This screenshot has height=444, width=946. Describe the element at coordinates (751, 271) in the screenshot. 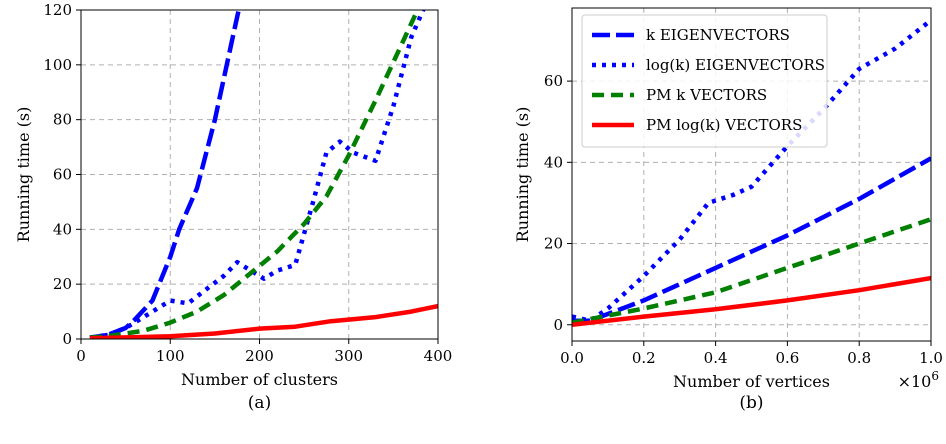

I see `series-line-pm_k` at that location.